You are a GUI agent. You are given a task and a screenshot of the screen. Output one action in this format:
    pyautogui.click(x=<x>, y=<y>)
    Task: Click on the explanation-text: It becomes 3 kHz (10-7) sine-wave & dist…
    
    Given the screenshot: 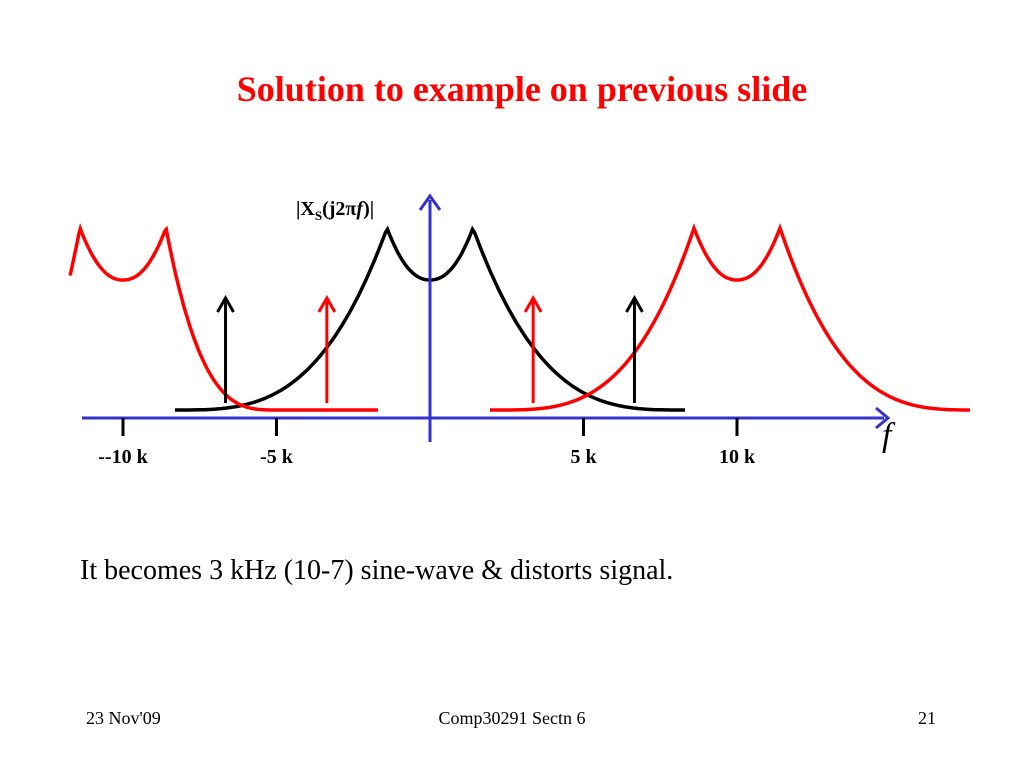 What is the action you would take?
    pyautogui.click(x=377, y=570)
    